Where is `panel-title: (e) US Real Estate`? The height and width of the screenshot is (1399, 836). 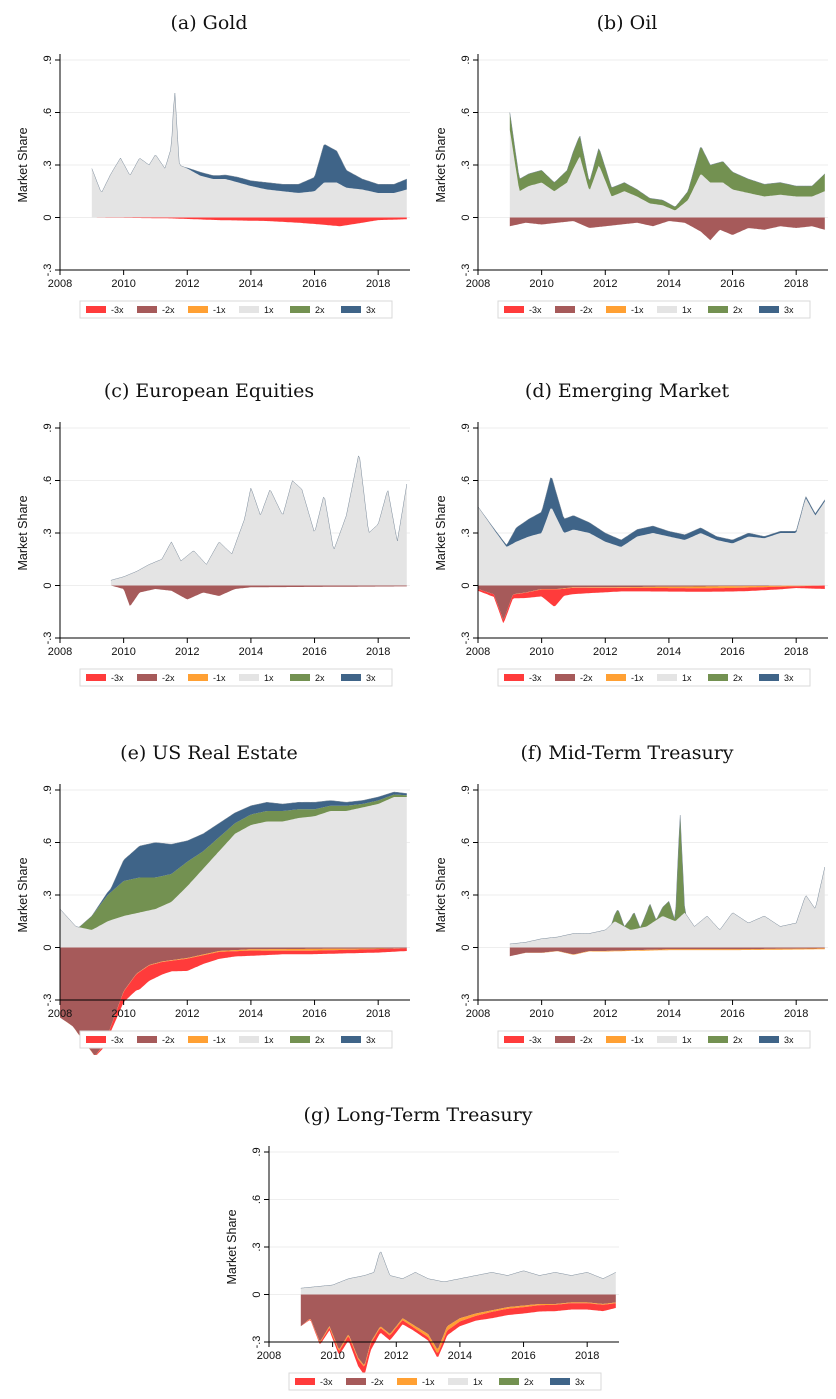
panel-title: (e) US Real Estate is located at coordinates (209, 753).